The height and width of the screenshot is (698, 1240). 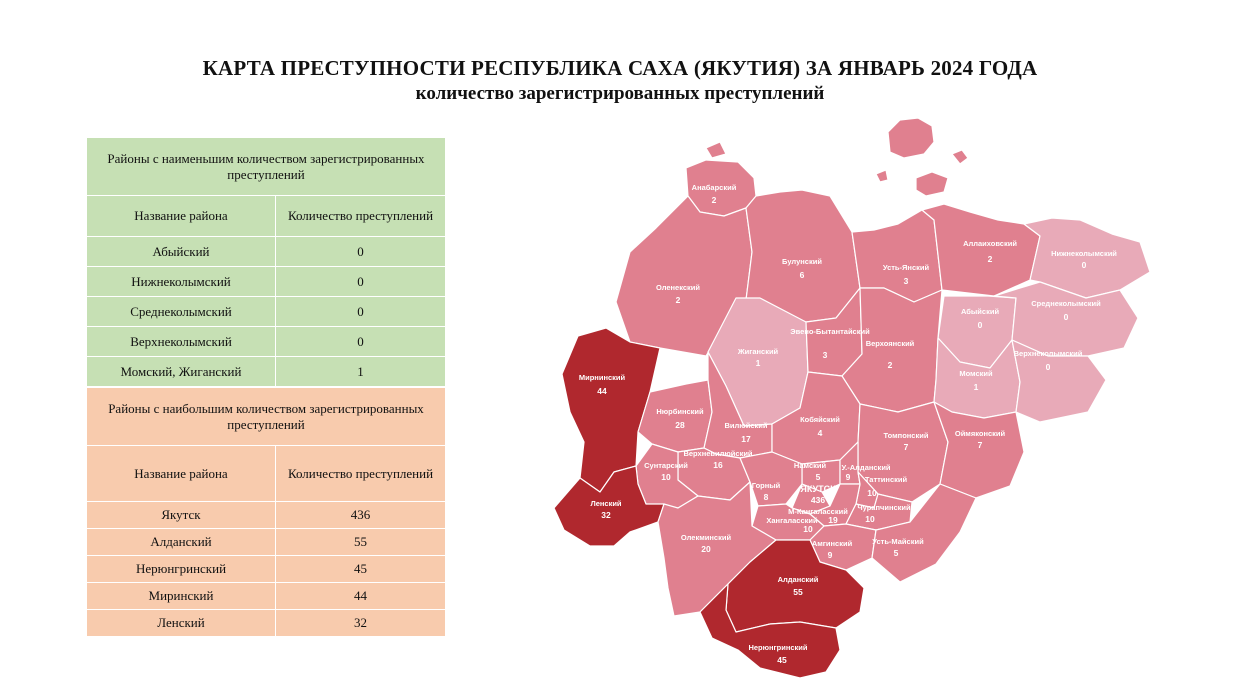 I want to click on district-name: Абыйский, so click(x=181, y=251).